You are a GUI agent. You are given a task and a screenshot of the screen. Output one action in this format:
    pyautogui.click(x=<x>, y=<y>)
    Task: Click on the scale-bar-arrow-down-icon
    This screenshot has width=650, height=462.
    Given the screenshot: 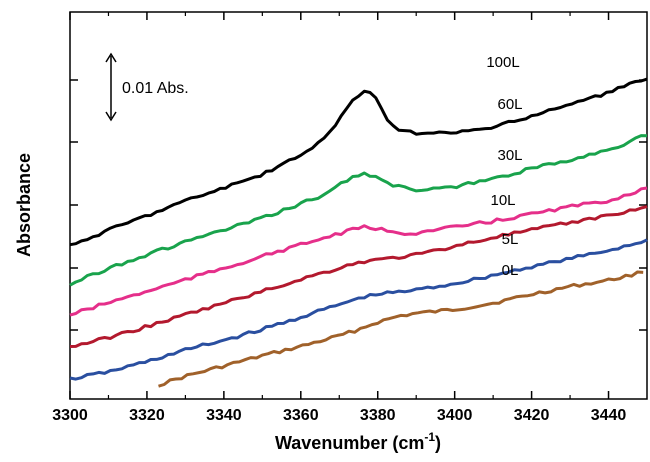 What is the action you would take?
    pyautogui.click(x=111, y=116)
    